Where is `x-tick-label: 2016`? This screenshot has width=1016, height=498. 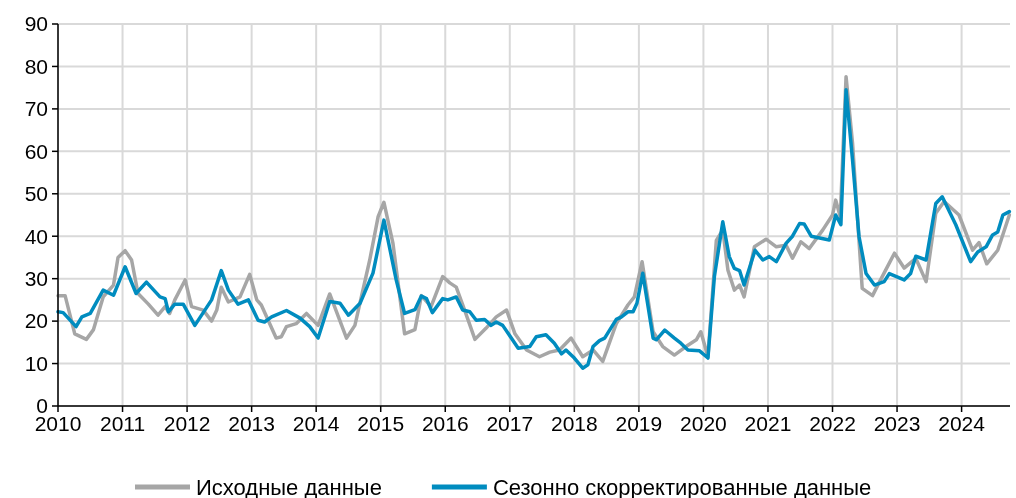
x-tick-label: 2016 is located at coordinates (445, 423).